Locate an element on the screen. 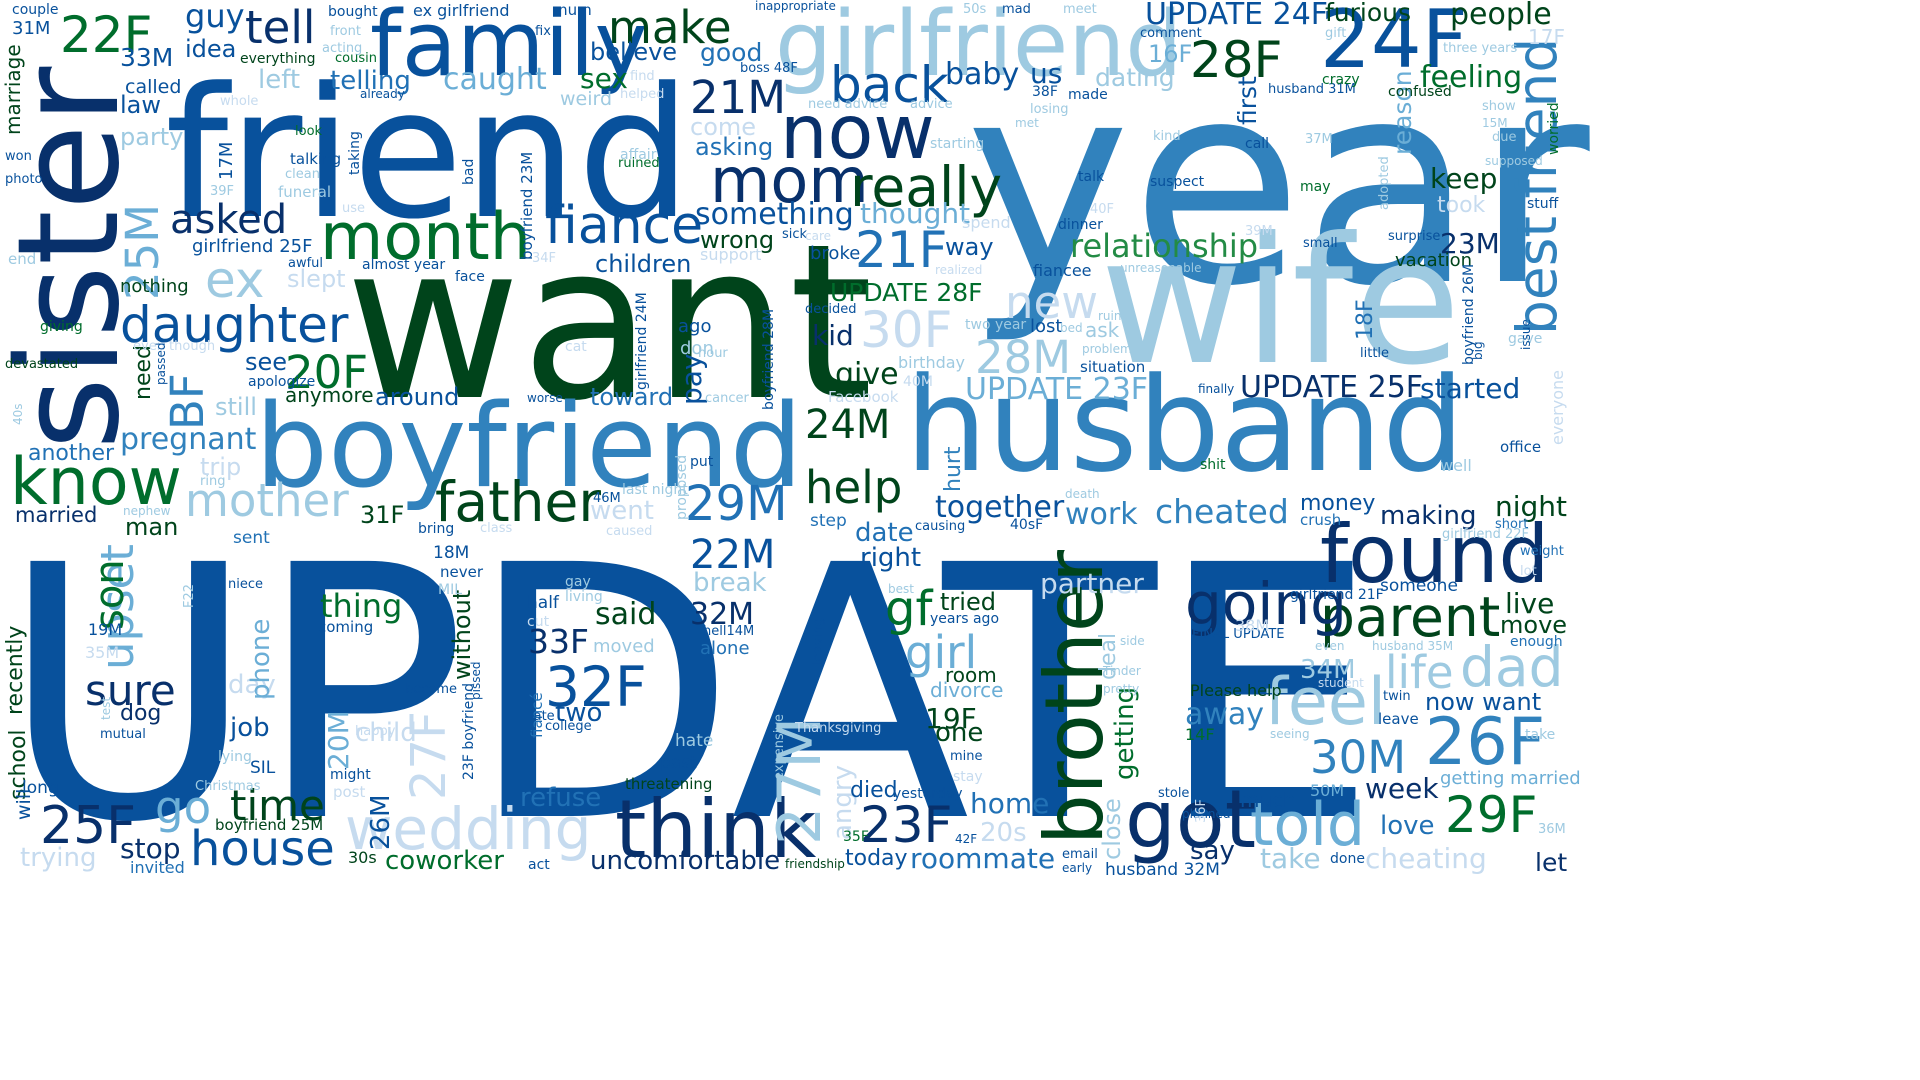 This screenshot has height=1080, width=1920. cloud-word: care is located at coordinates (818, 236).